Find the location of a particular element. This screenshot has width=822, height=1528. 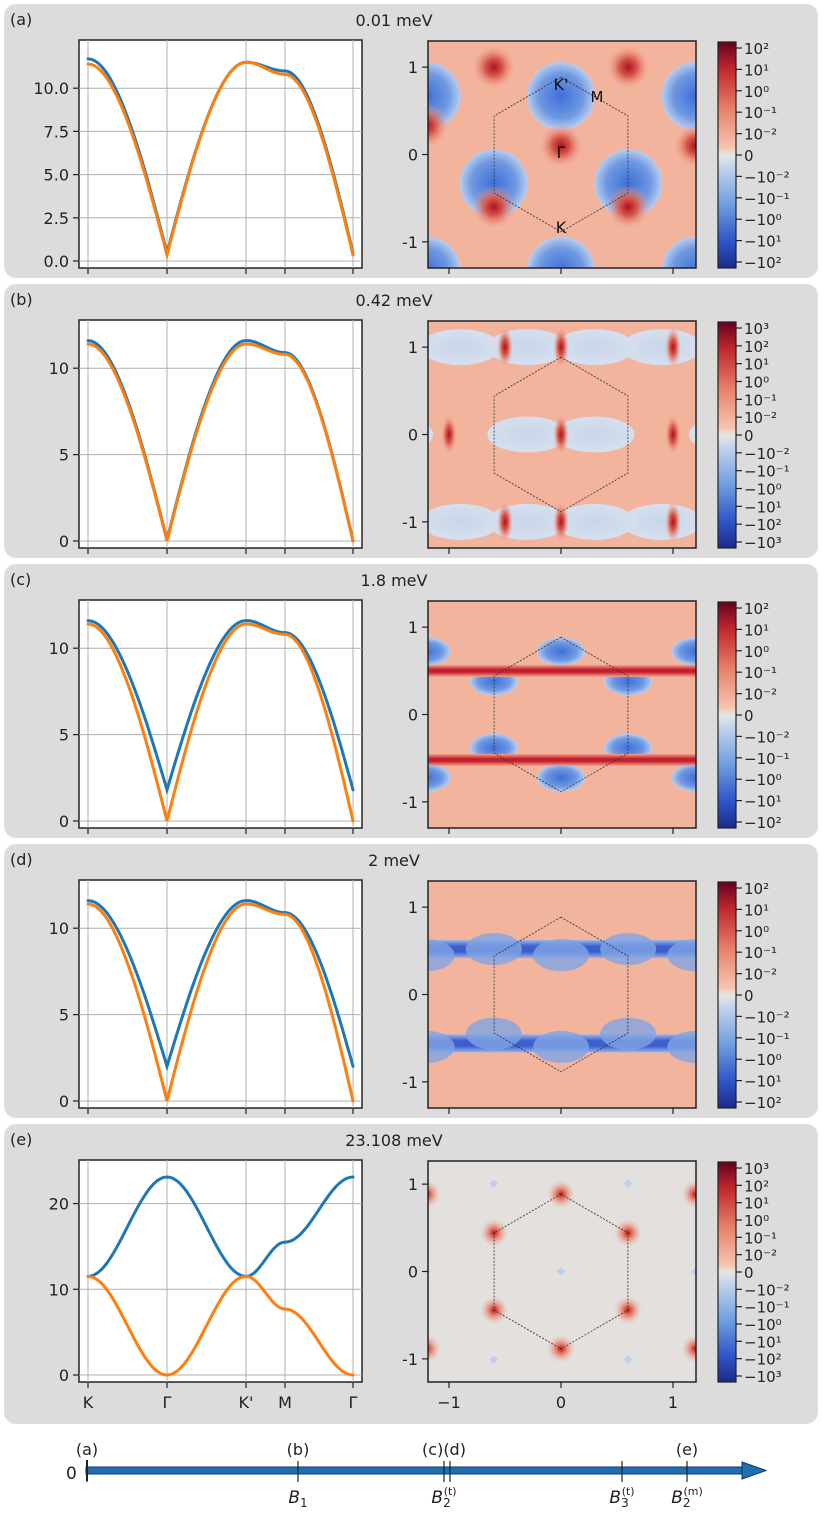

panel-label: (d) is located at coordinates (21, 859).